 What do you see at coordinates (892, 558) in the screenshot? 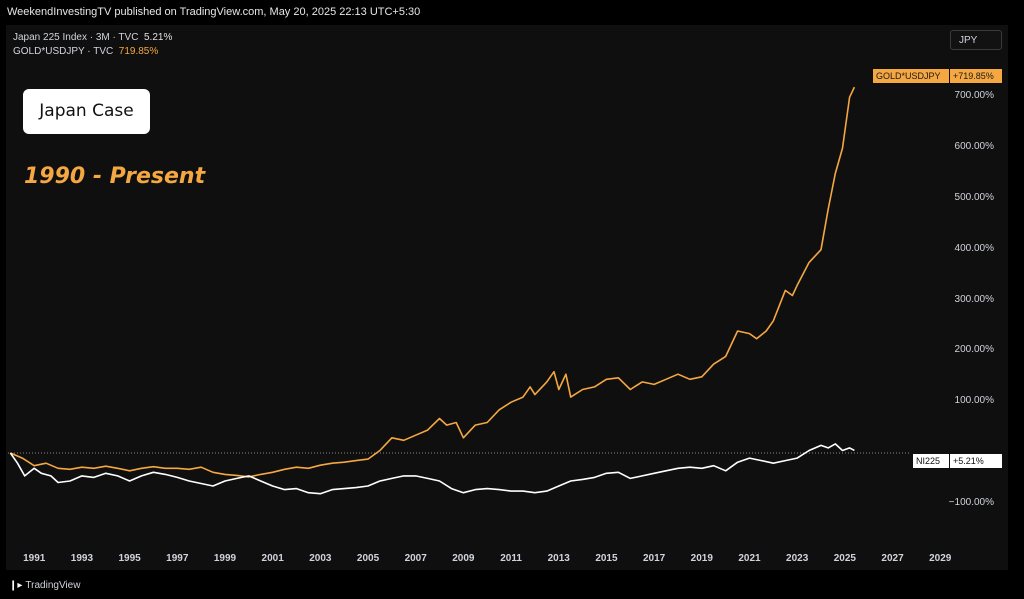
I see `x-tick-label: 2027` at bounding box center [892, 558].